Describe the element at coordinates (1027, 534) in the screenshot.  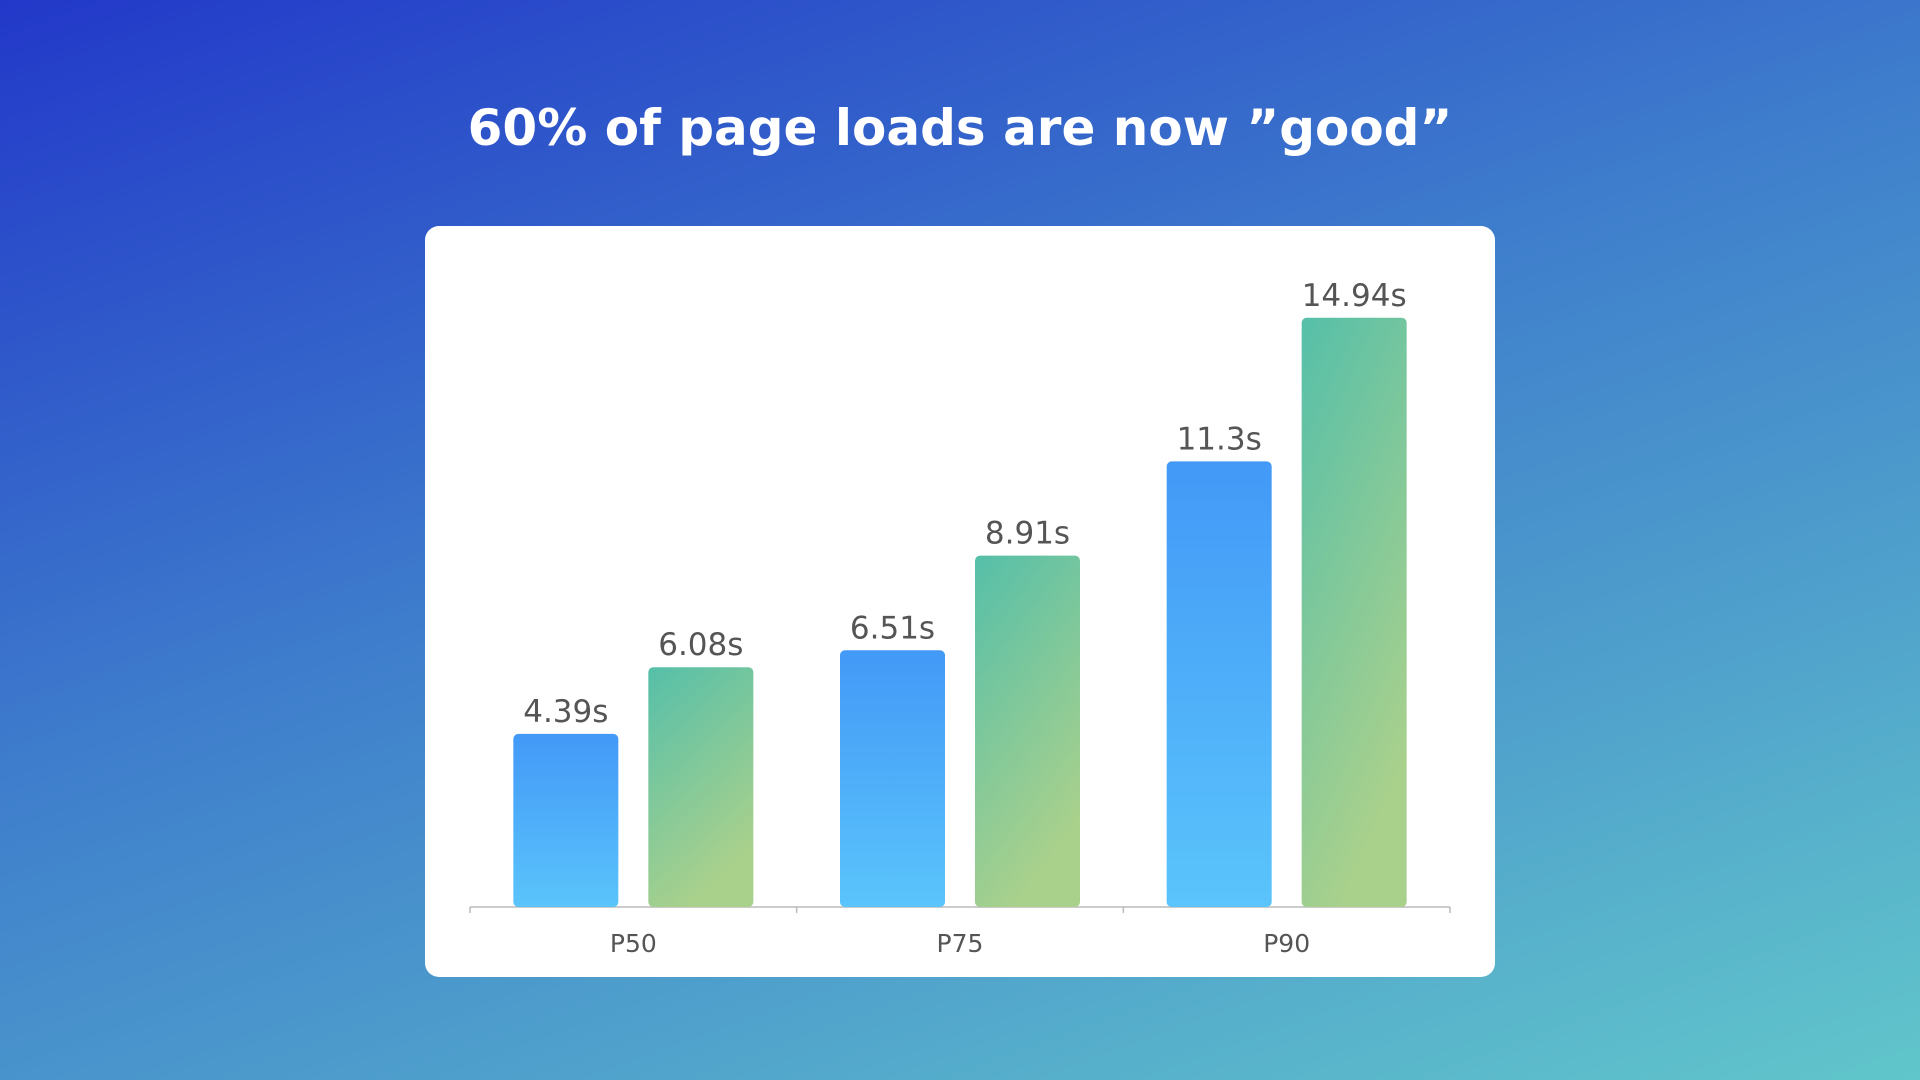
I see `value-label: 8.91s` at that location.